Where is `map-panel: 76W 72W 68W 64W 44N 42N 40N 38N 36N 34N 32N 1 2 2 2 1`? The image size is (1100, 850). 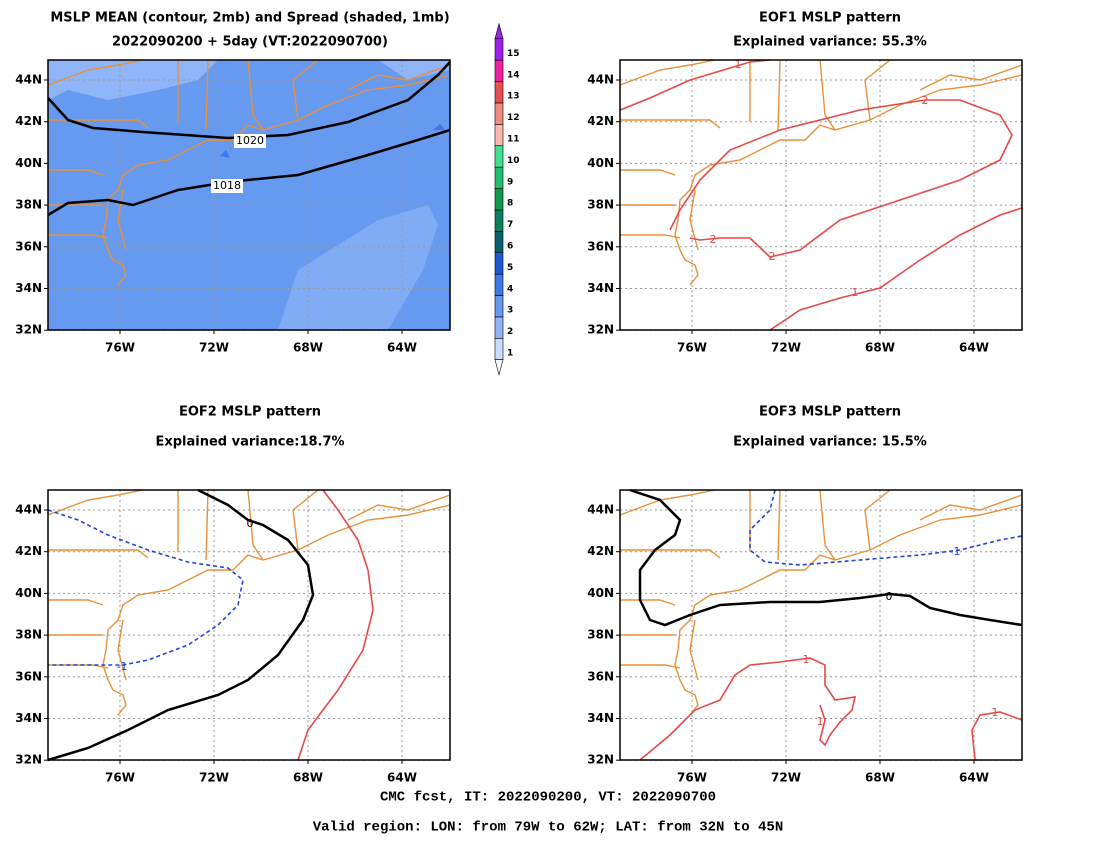
map-panel: 76W 72W 68W 64W 44N 42N 40N 38N 36N 34N 32N 1 2 2 2 1 is located at coordinates (805, 206).